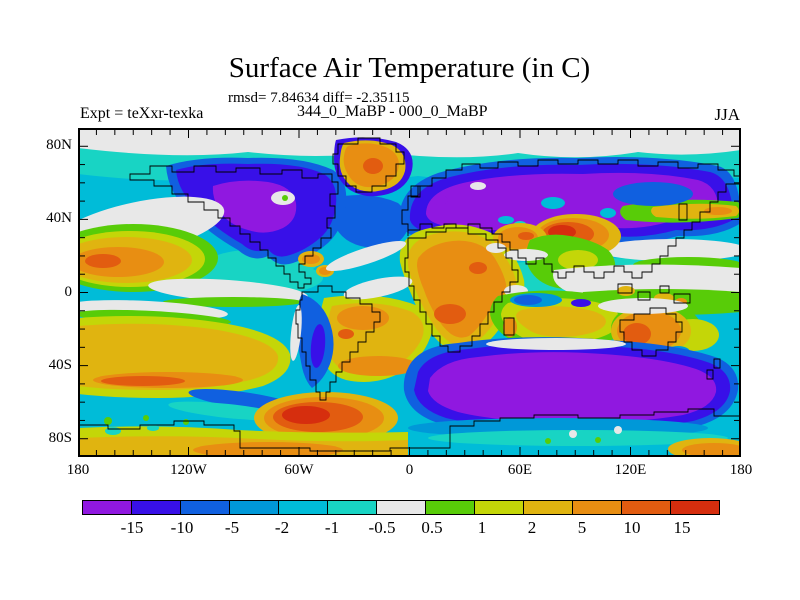  I want to click on colorbar-label: -2, so click(282, 527).